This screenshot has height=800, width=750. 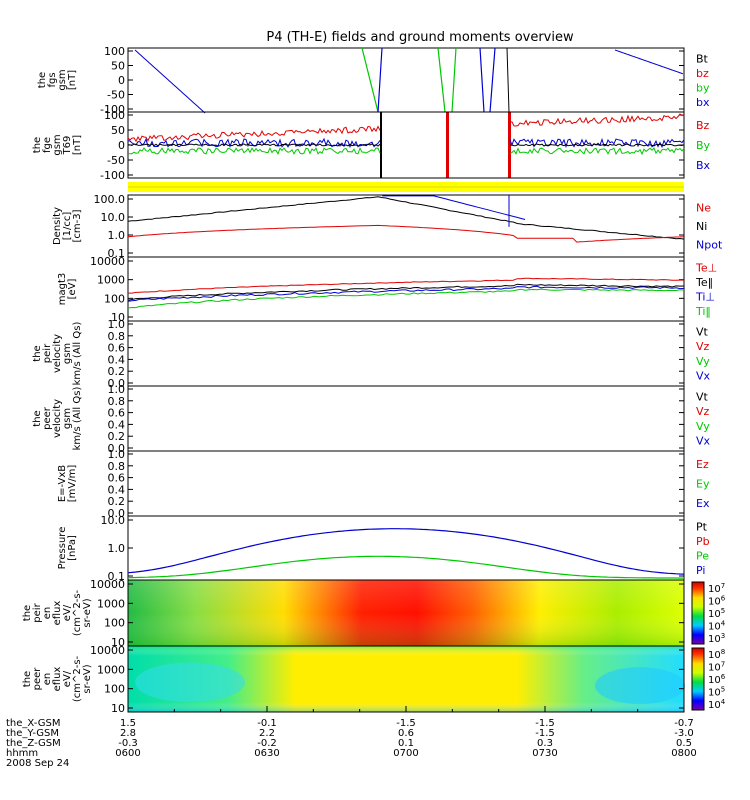 What do you see at coordinates (67, 226) in the screenshot?
I see `y-axis-label: Density[1/cc][cm-3]` at bounding box center [67, 226].